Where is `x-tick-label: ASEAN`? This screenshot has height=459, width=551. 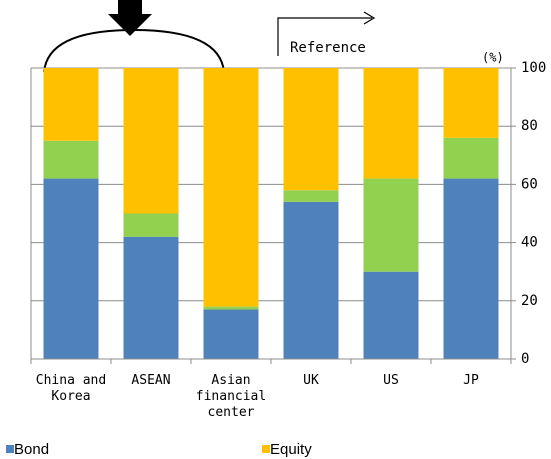 x-tick-label: ASEAN is located at coordinates (151, 380).